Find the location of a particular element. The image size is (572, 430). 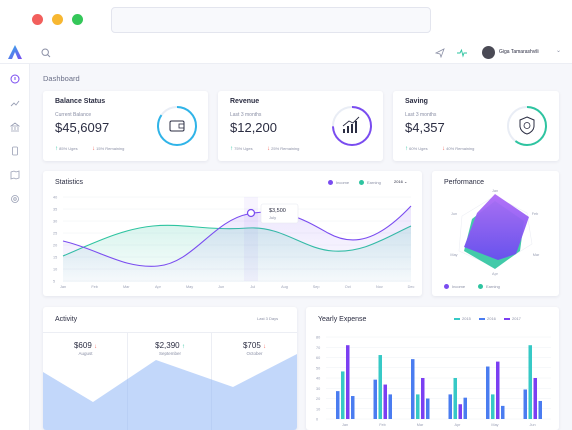

down-arrow-icon: ↓ is located at coordinates (265, 347).